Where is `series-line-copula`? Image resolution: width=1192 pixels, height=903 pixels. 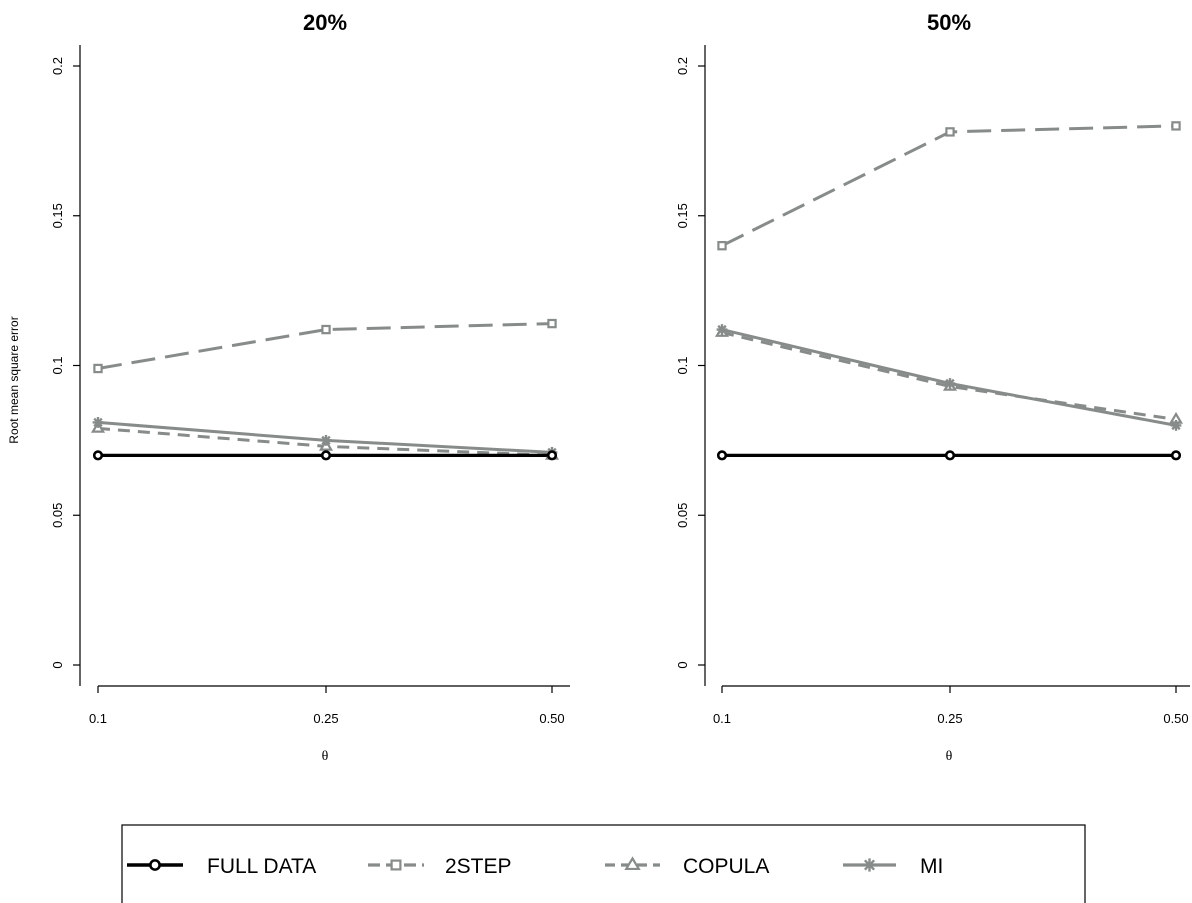
series-line-copula is located at coordinates (949, 376).